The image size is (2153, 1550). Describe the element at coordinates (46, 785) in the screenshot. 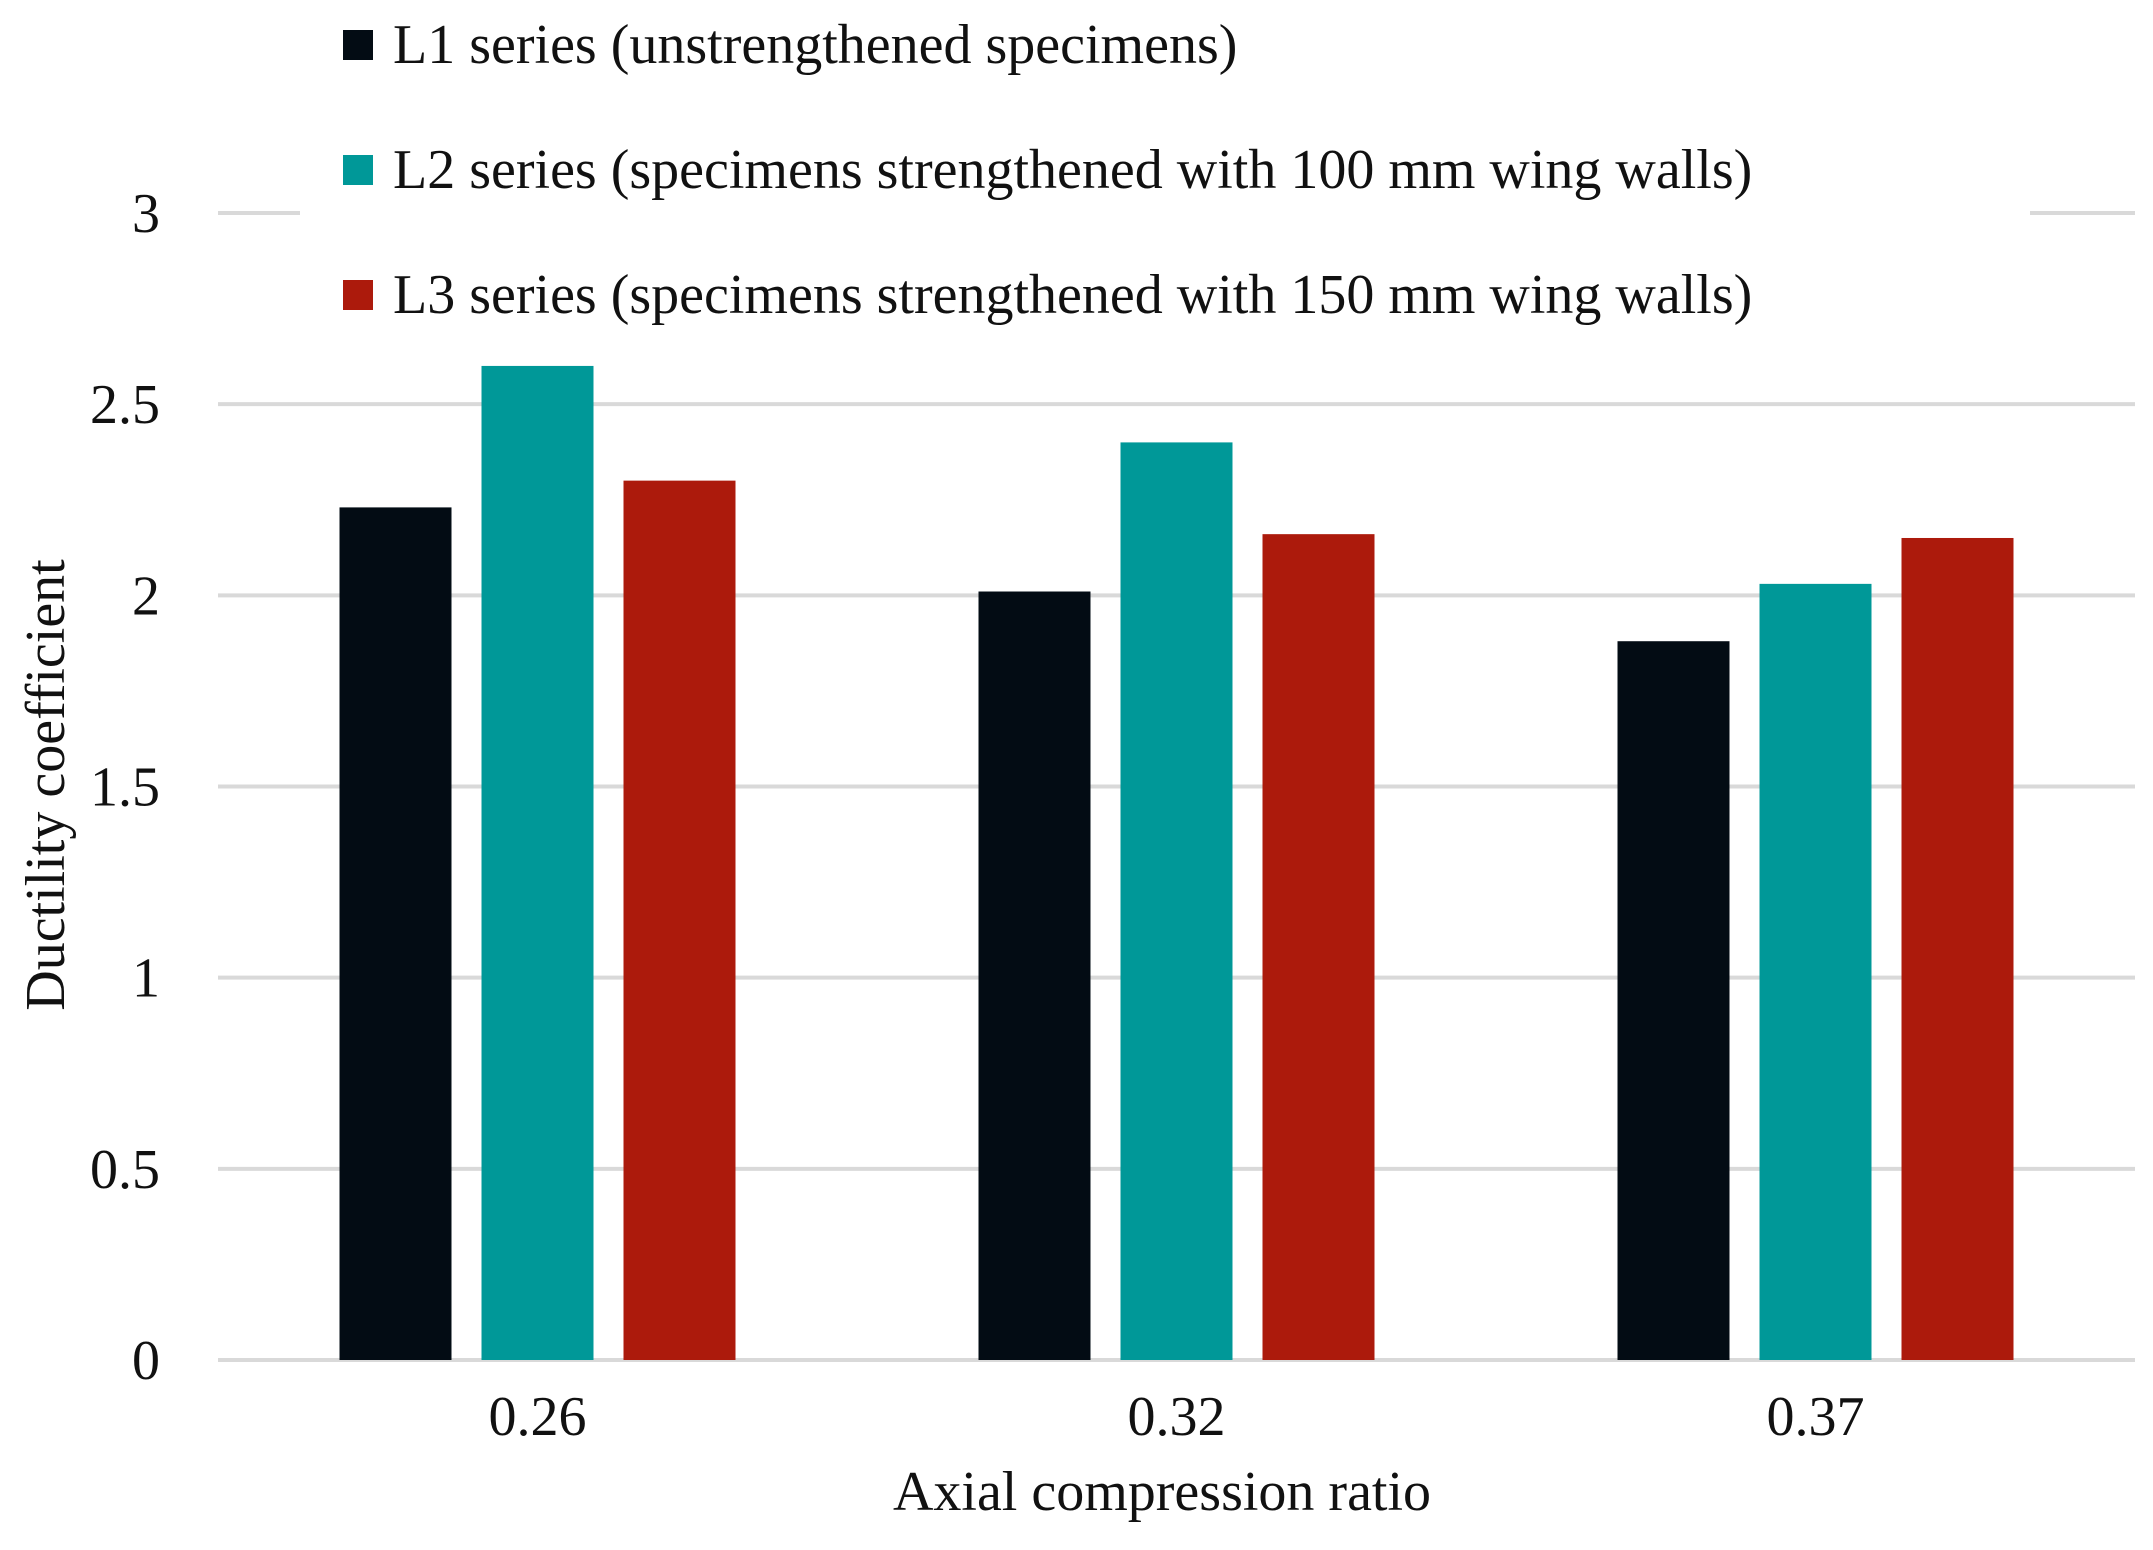

I see `y-axis-title: Ductility coefficient` at that location.